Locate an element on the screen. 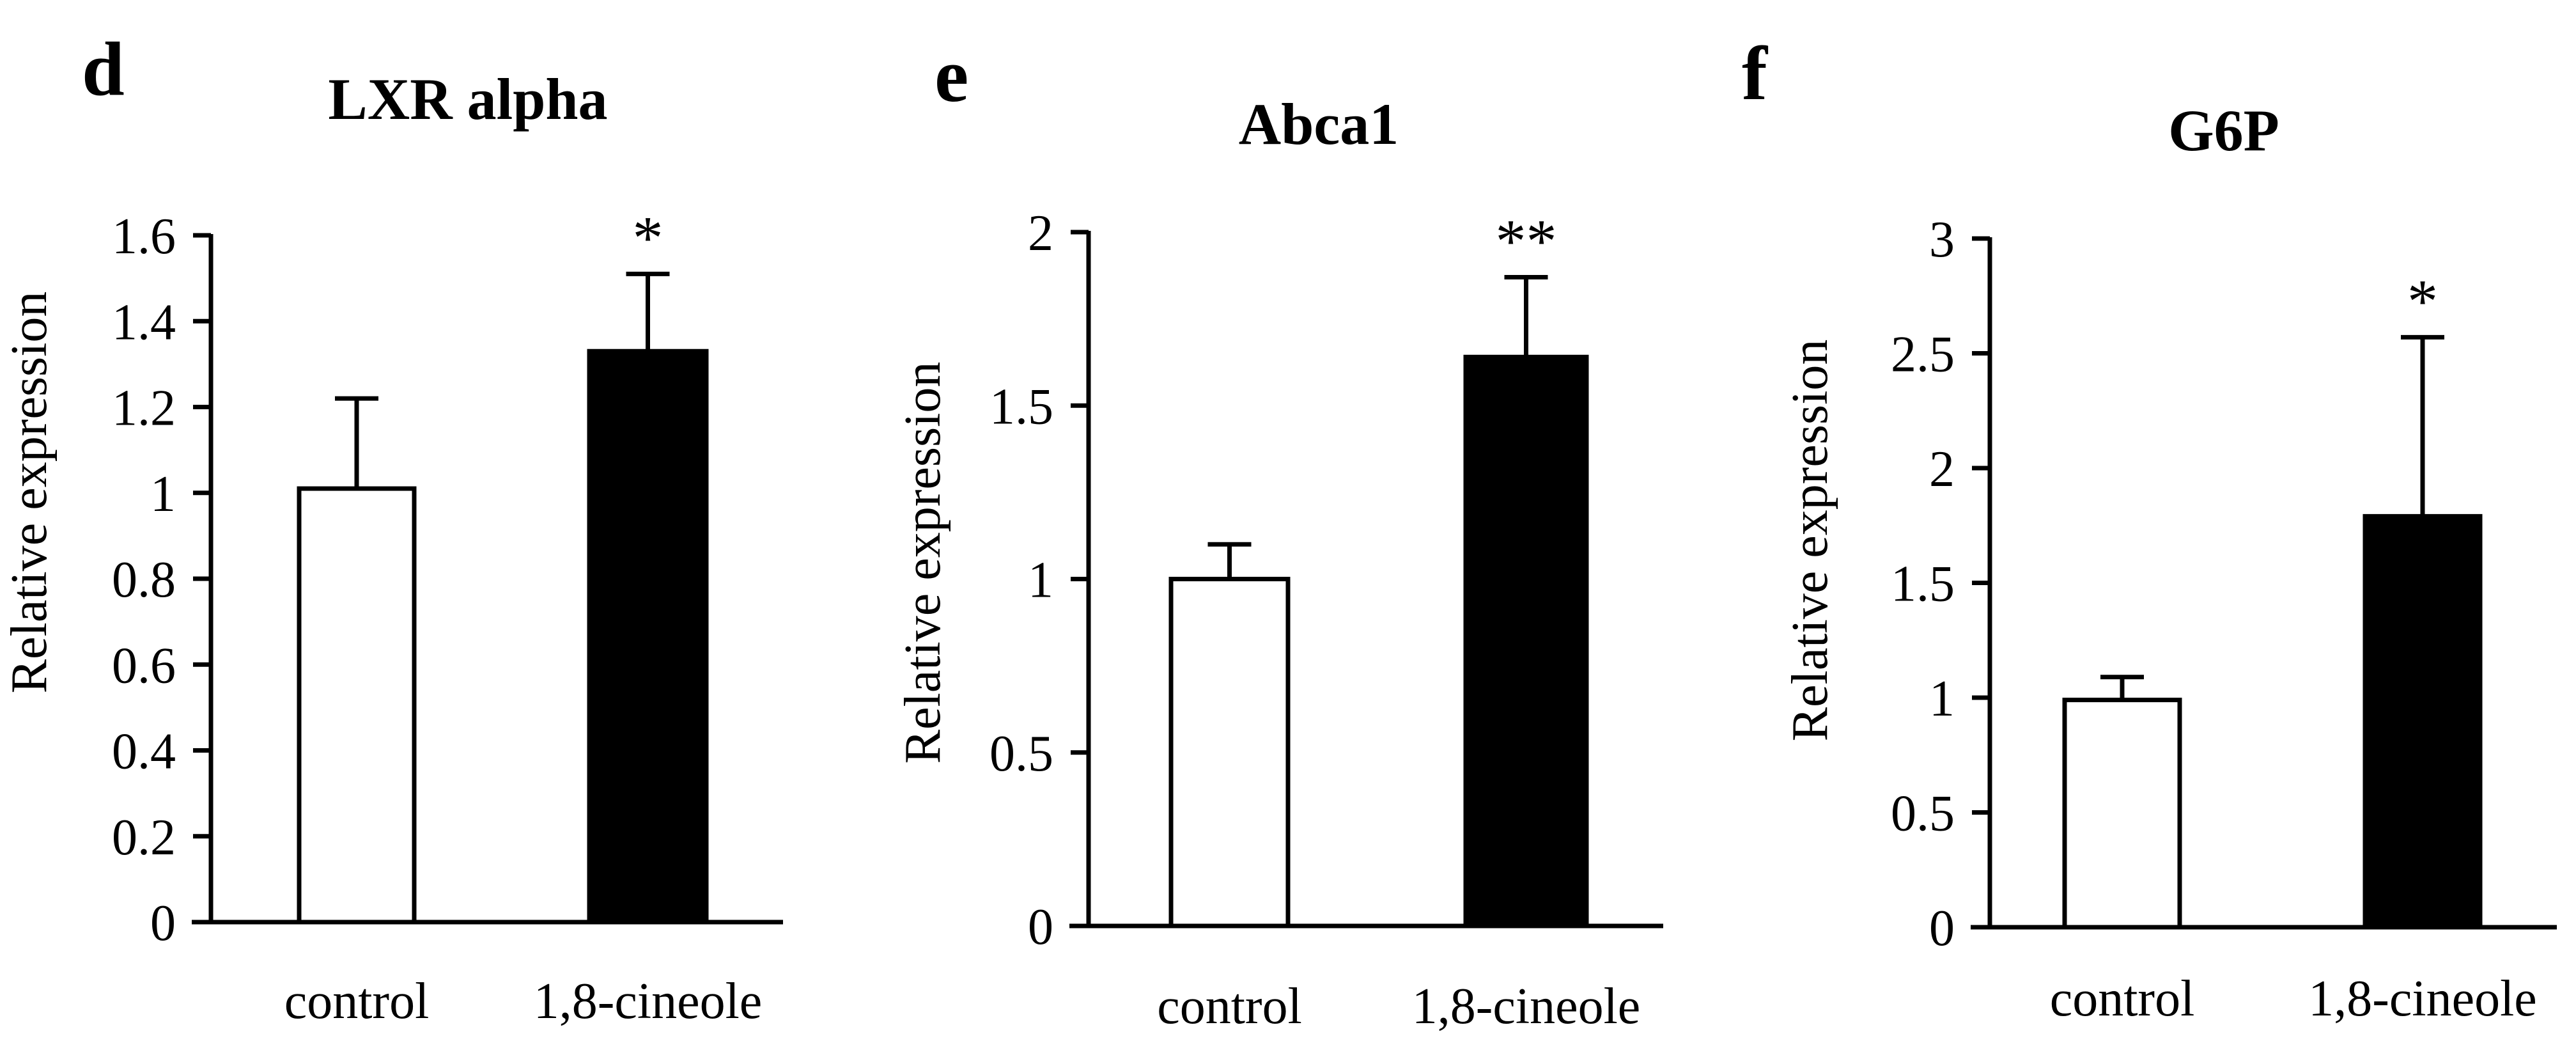 This screenshot has width=2576, height=1050. y-tick-label: 2.5 is located at coordinates (1923, 355).